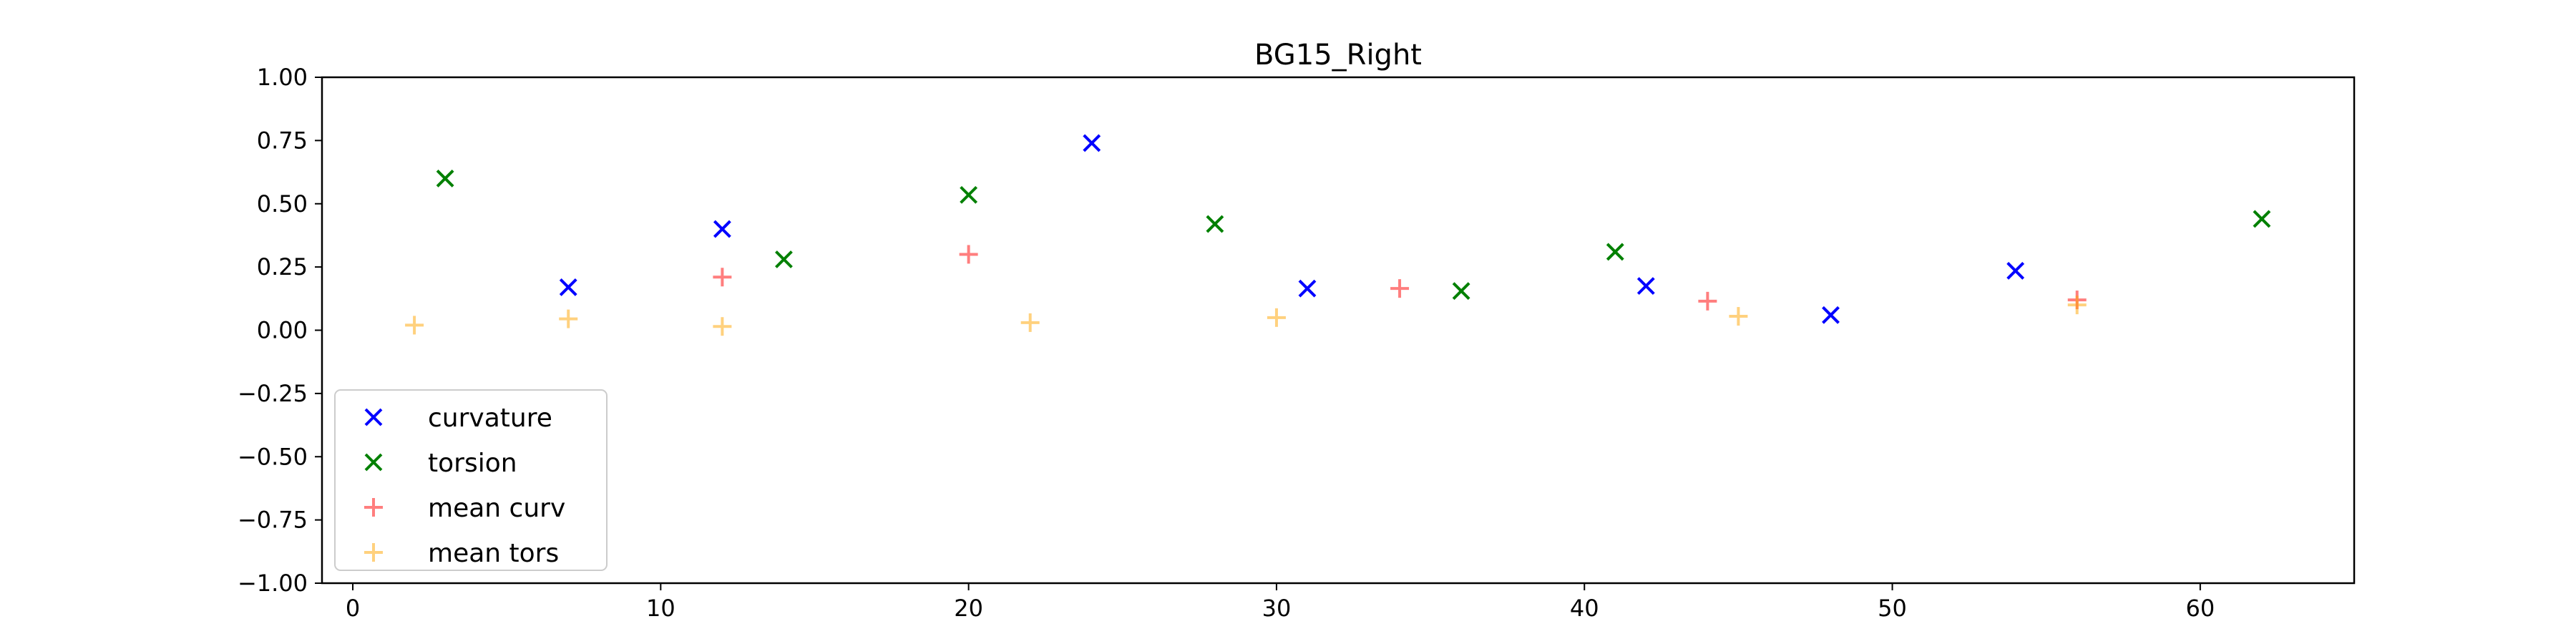  Describe the element at coordinates (2200, 608) in the screenshot. I see `x-tick-label: 60` at that location.